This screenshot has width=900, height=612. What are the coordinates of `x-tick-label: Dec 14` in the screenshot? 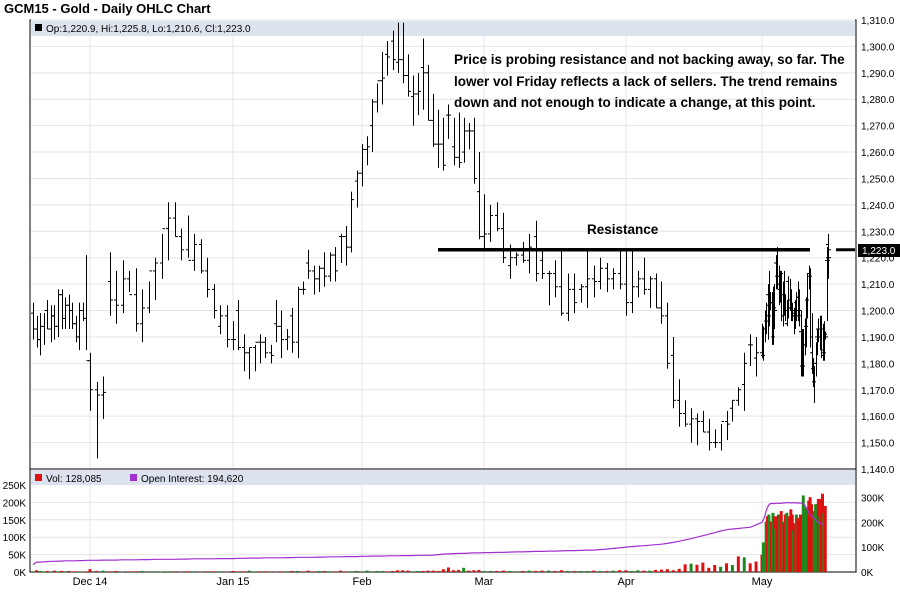 It's located at (90, 582).